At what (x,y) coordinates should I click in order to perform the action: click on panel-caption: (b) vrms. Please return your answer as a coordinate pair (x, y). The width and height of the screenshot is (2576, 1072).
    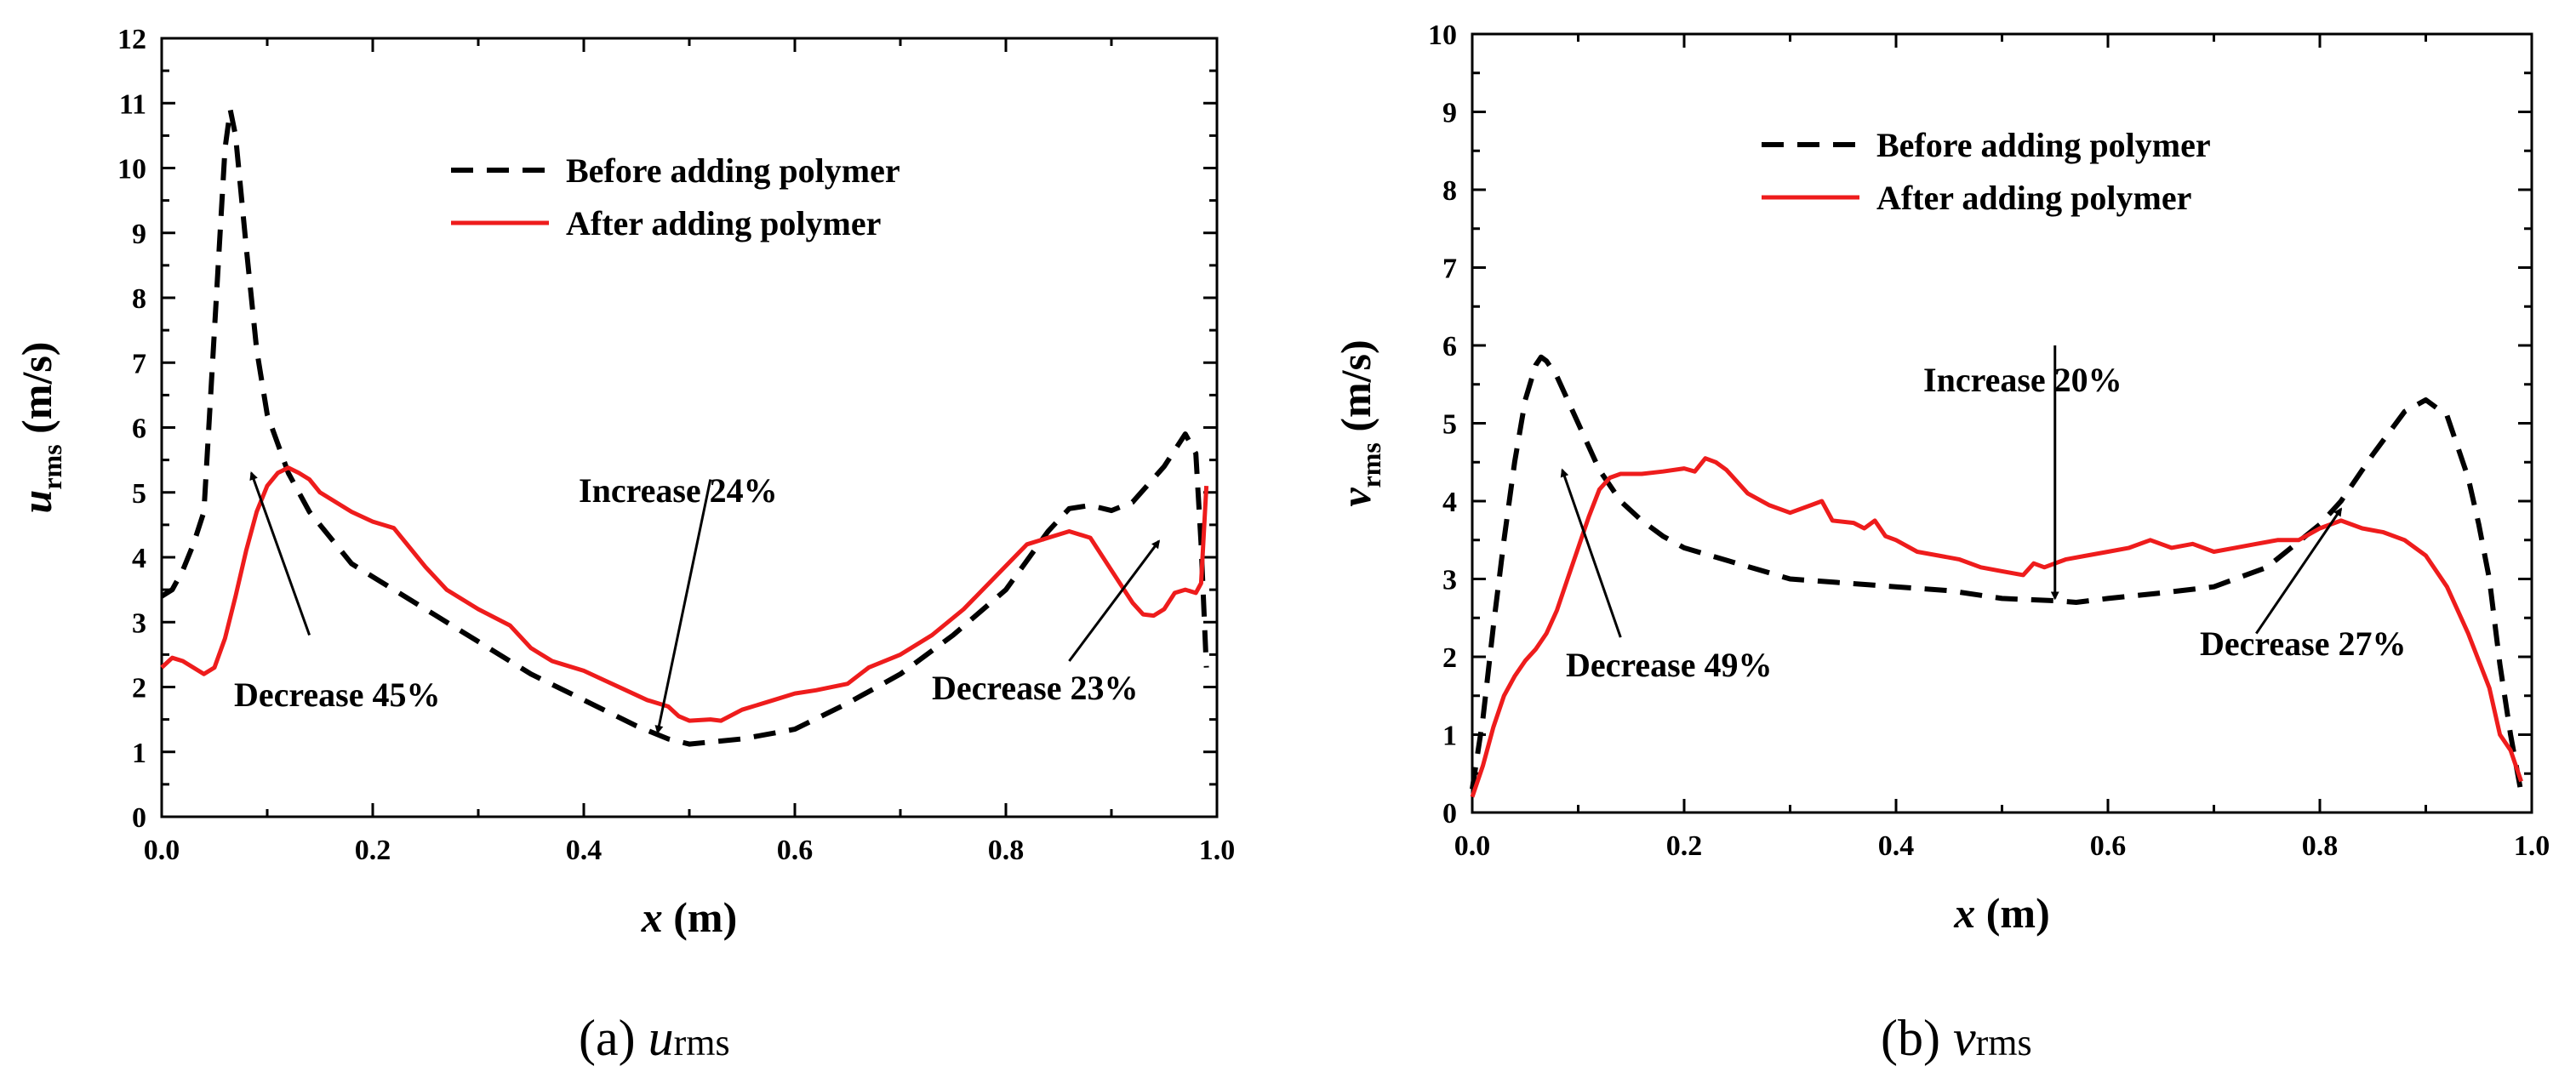
    Looking at the image, I should click on (1956, 1038).